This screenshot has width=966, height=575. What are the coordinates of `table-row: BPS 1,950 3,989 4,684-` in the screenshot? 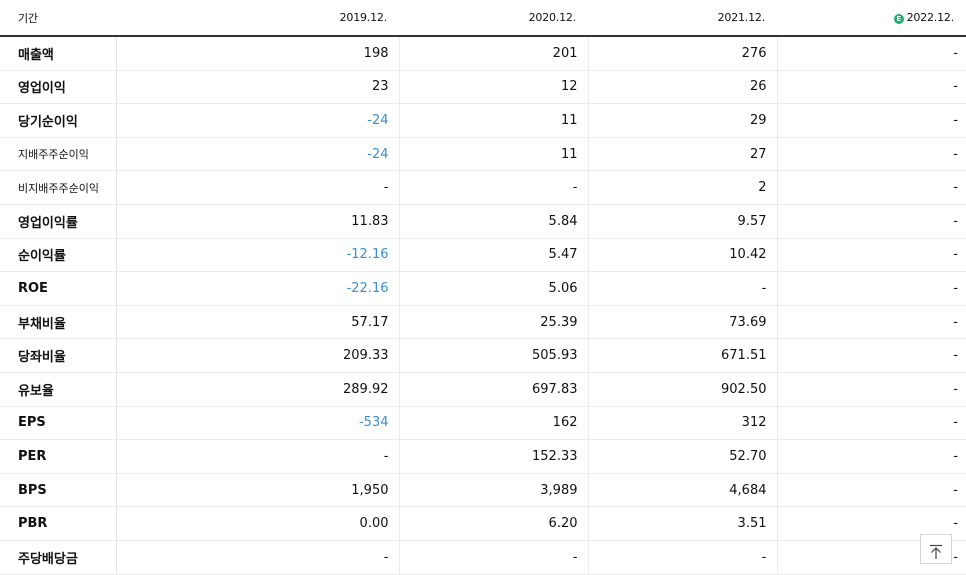 It's located at (483, 490).